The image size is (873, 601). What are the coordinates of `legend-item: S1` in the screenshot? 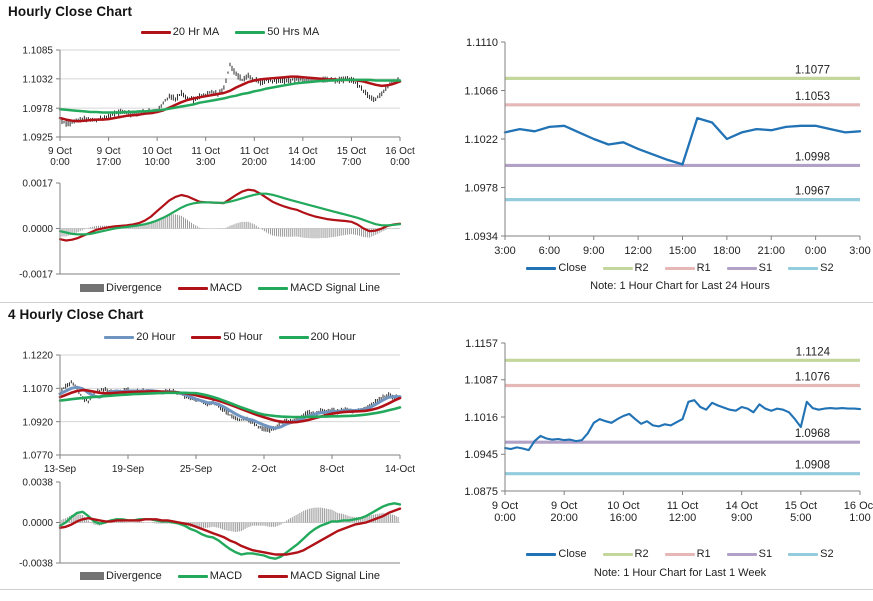 It's located at (749, 554).